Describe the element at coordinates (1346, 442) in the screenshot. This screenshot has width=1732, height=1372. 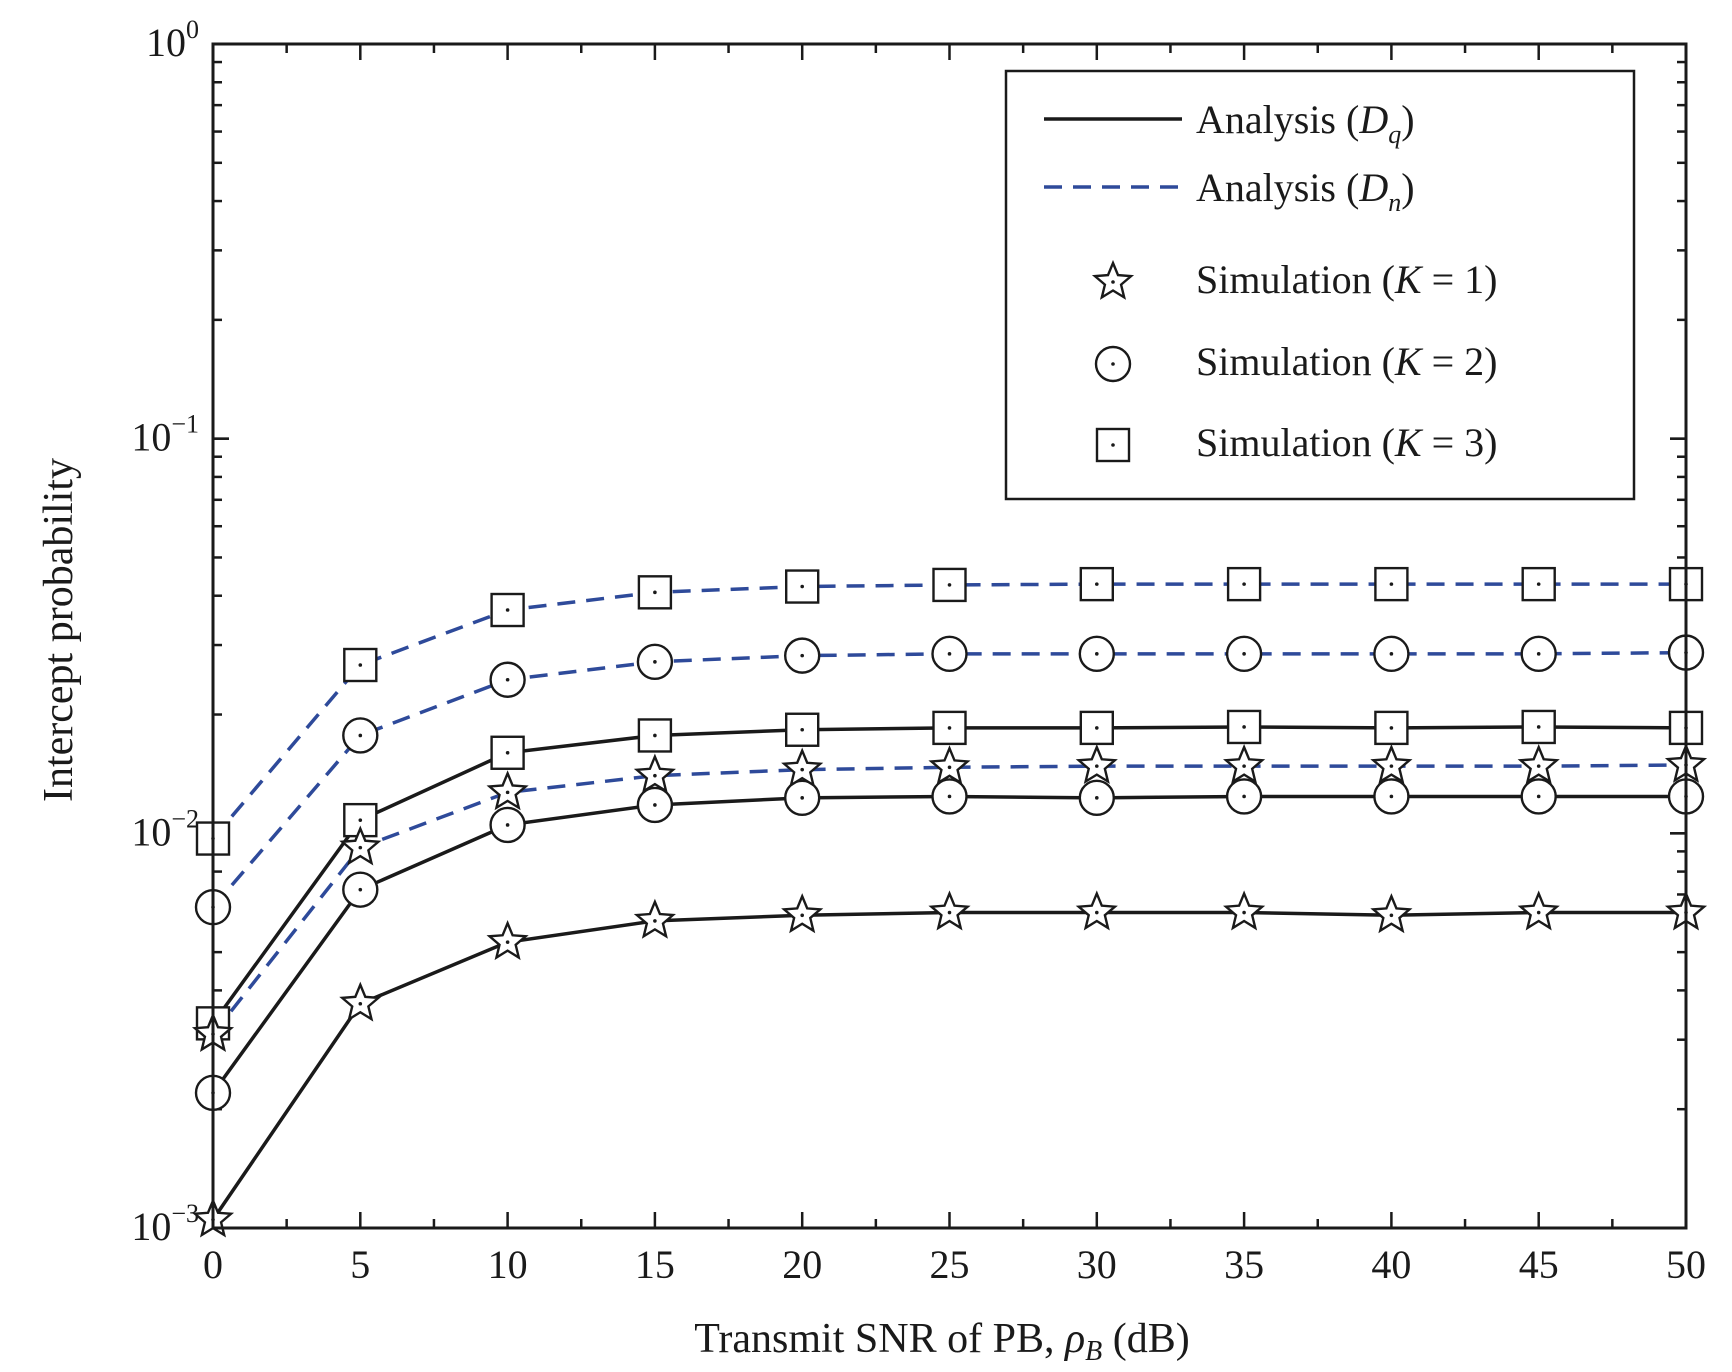
I see `legend-label: Simulation (K = 3)` at that location.